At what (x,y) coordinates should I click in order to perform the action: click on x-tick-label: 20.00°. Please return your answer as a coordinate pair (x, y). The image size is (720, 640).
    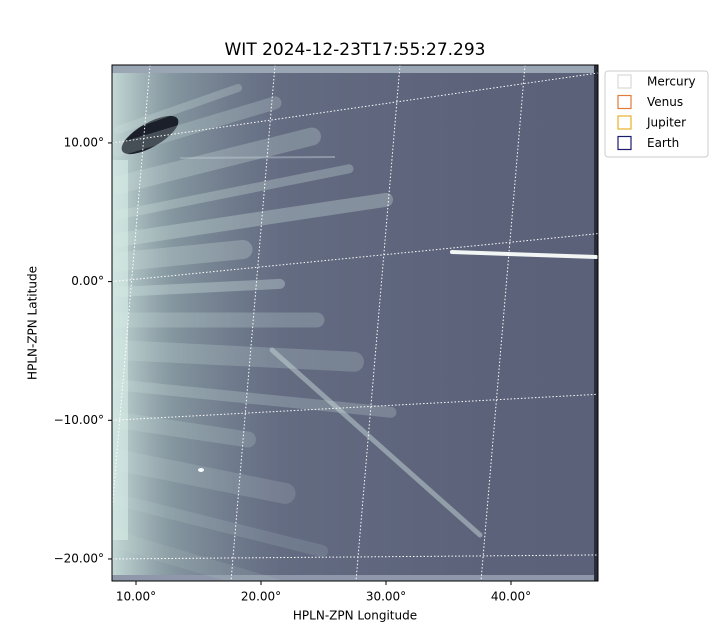
    Looking at the image, I should click on (261, 597).